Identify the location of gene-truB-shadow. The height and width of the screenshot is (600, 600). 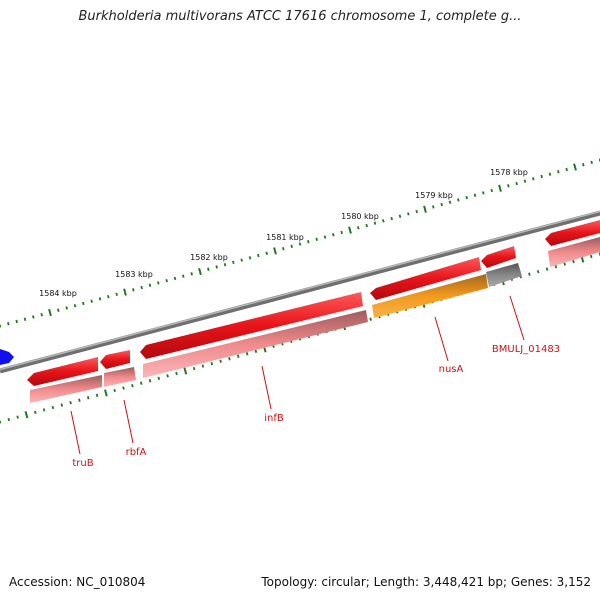
(66, 389).